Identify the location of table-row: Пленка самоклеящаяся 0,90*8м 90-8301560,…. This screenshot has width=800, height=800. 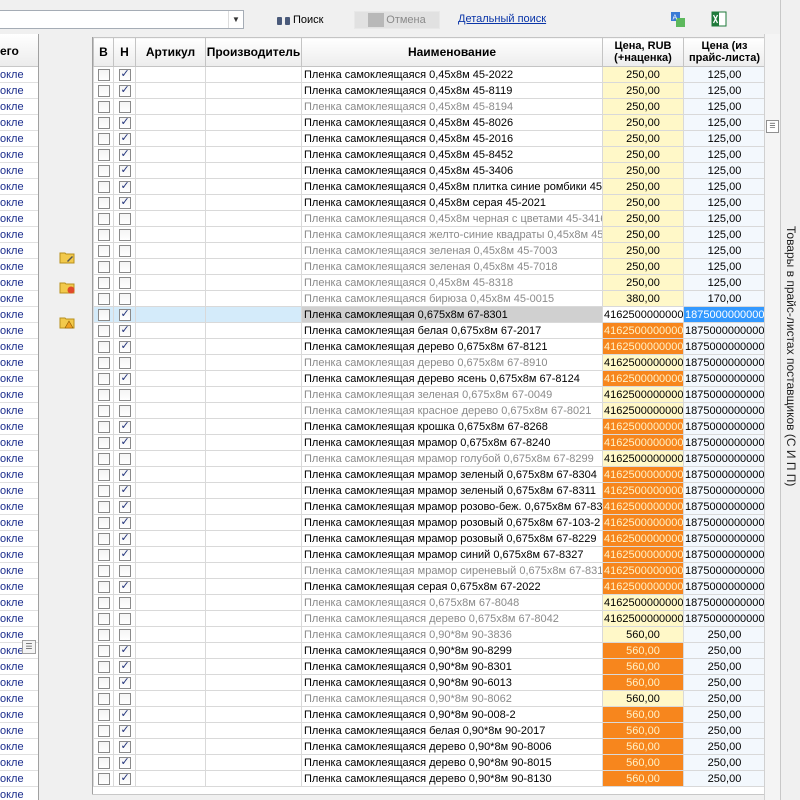
(428, 666).